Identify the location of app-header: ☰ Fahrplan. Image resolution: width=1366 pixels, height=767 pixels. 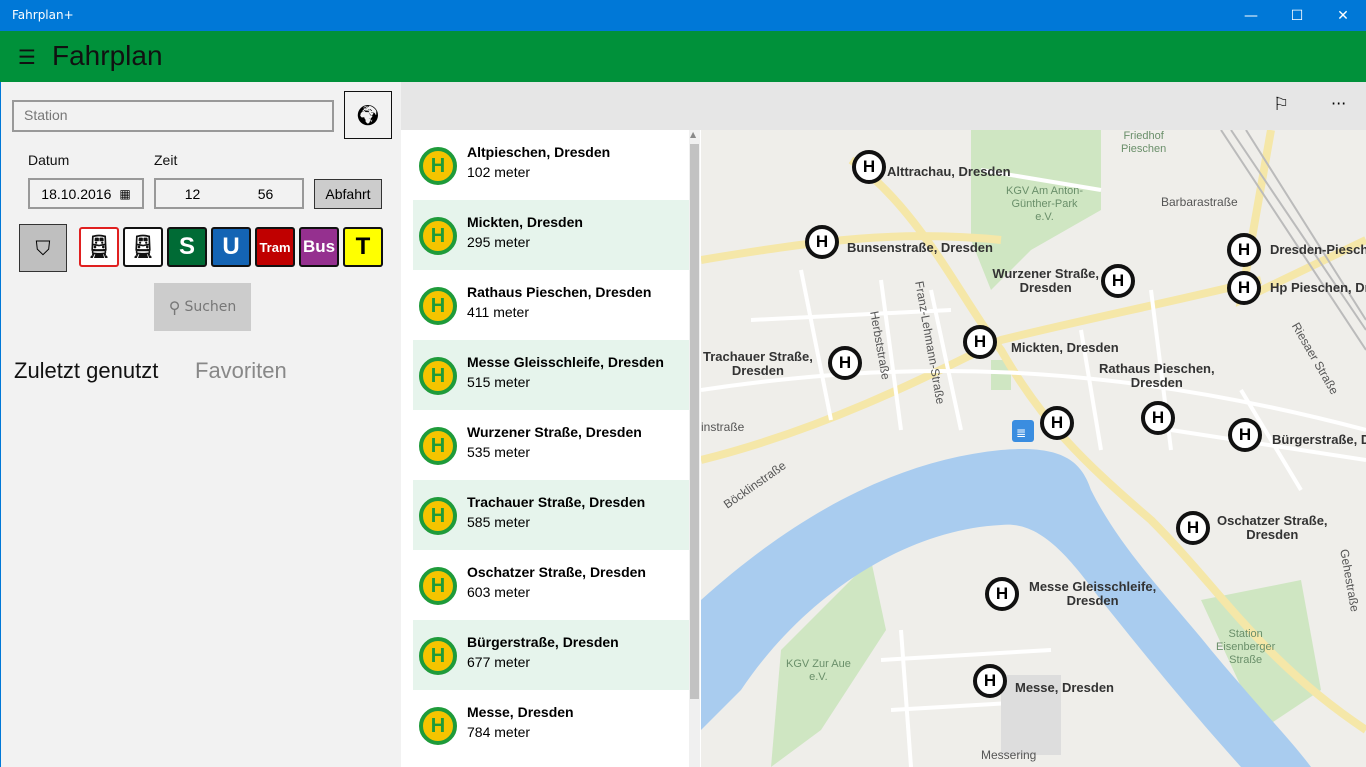
(683, 56).